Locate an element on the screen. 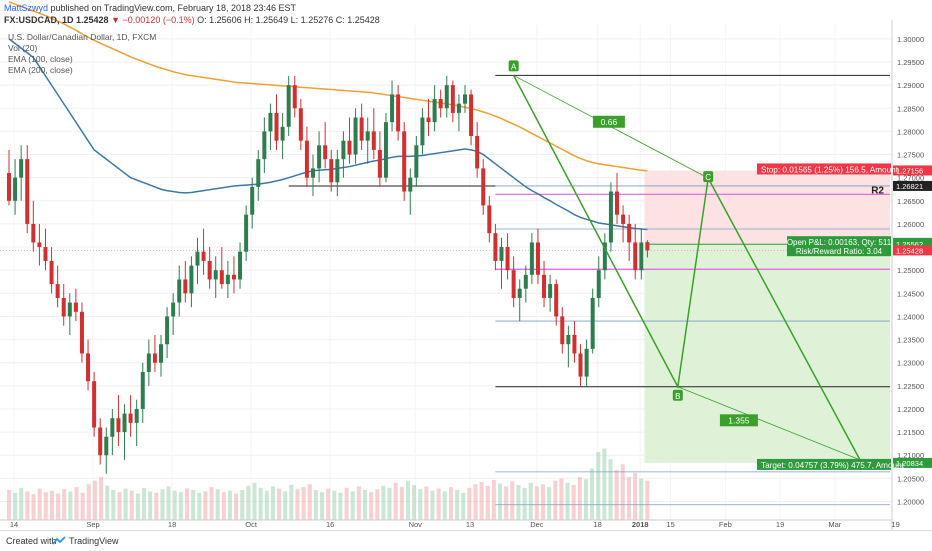  author-link: MattSzwyd is located at coordinates (26, 8).